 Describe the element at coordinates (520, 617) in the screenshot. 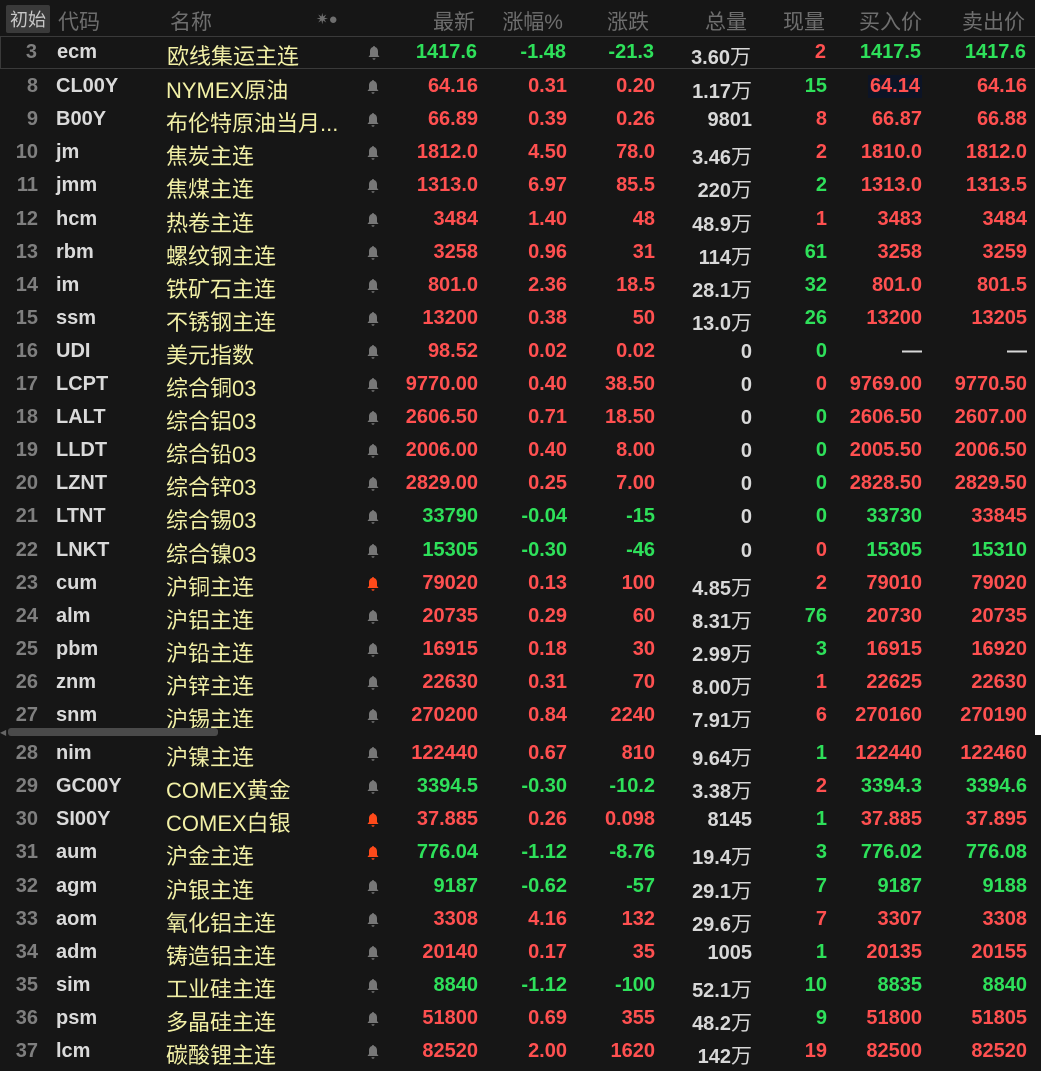

I see `table-row: 24 alm 沪铝主连 20735 0.29 60 8.31万 76 20730 20735` at that location.